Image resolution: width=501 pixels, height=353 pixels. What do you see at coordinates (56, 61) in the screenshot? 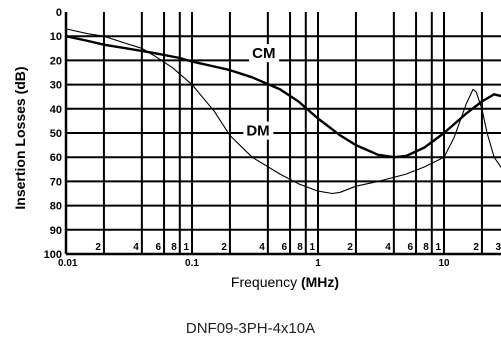
I see `y-tick-label: 20` at bounding box center [56, 61].